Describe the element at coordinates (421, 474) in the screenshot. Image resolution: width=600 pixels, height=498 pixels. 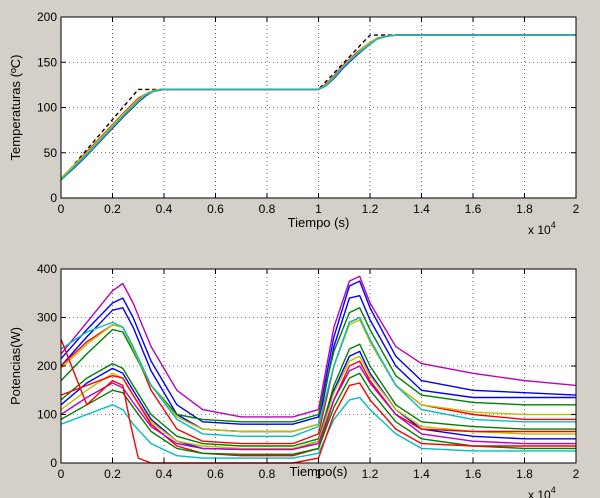
I see `power-x-tick-label: 1.4` at that location.